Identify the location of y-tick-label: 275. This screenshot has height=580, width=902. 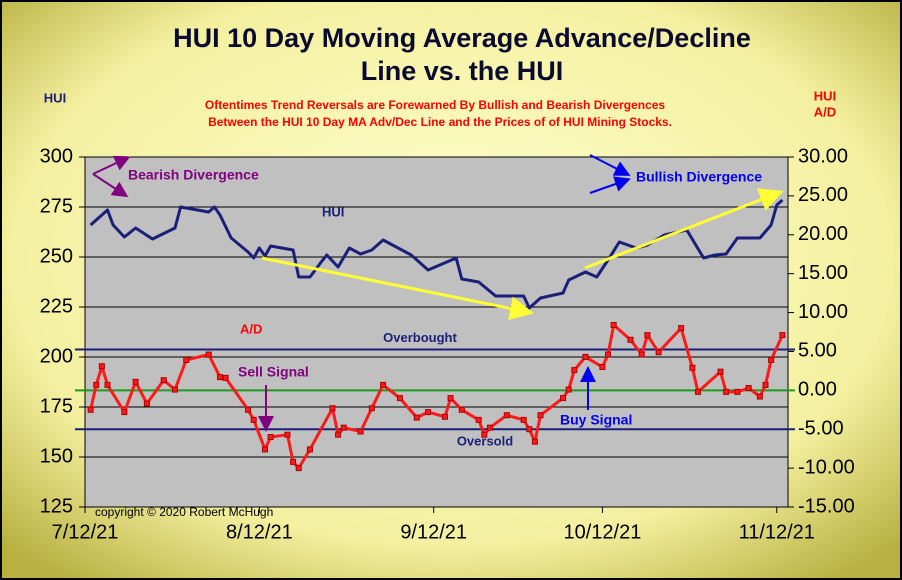
(56, 206).